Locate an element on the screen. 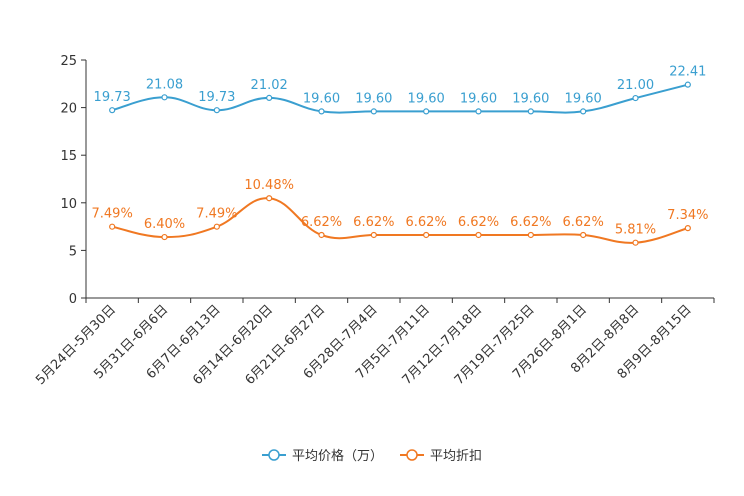 This screenshot has width=744, height=496. series-line is located at coordinates (400, 98).